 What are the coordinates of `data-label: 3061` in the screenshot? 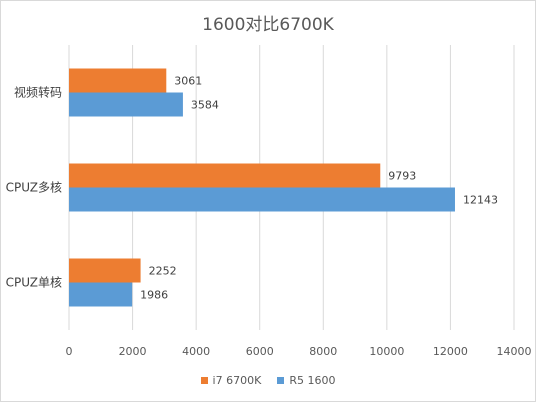 It's located at (188, 81).